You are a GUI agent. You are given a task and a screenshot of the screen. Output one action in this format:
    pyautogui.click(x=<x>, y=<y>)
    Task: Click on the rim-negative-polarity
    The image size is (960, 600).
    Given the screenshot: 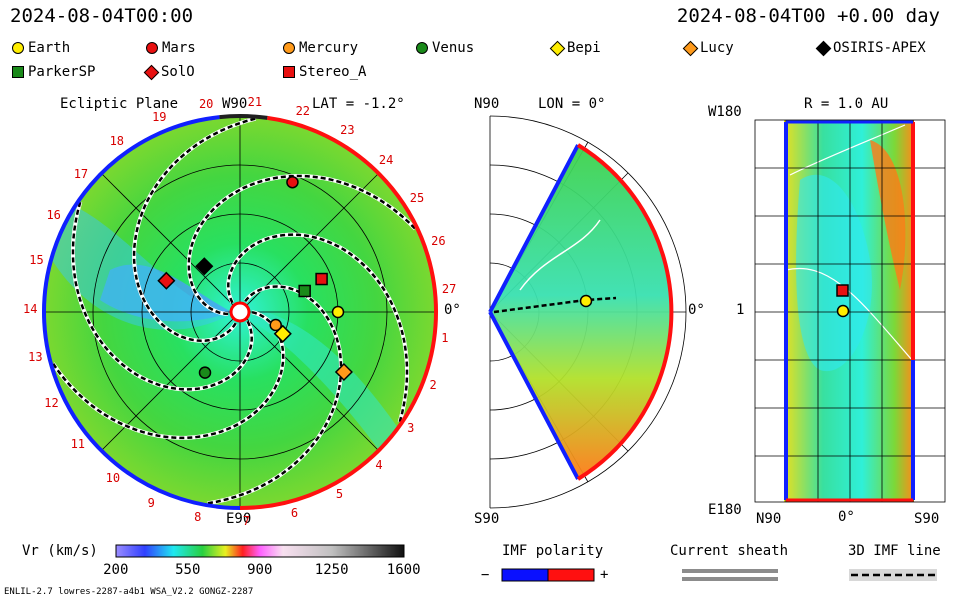 What is the action you would take?
    pyautogui.click(x=141, y=312)
    